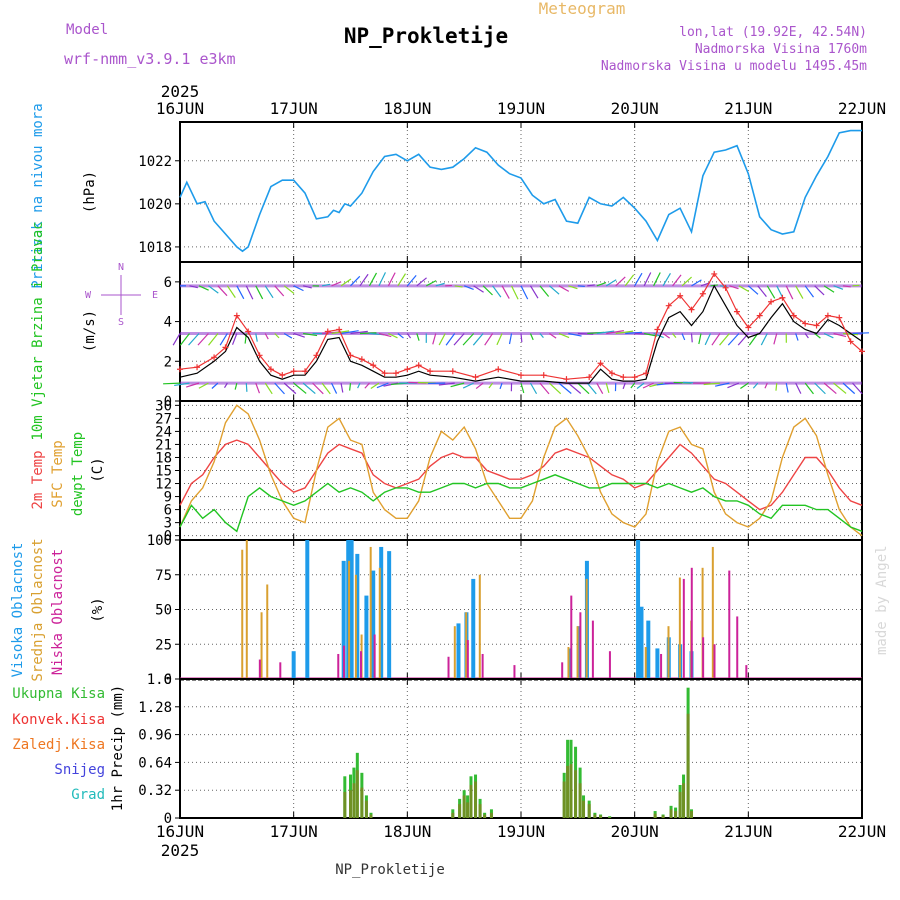 Image resolution: width=900 pixels, height=900 pixels. I want to click on time-tick-top: 20JUN, so click(635, 108).